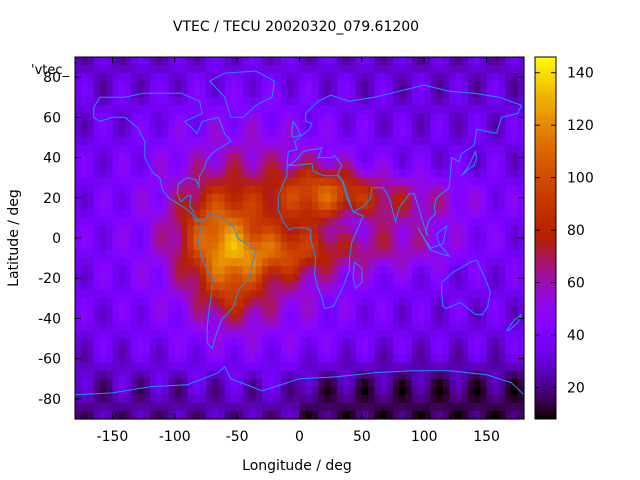 Image resolution: width=640 pixels, height=480 pixels. Describe the element at coordinates (580, 126) in the screenshot. I see `colorbar-tick-label: 120` at that location.